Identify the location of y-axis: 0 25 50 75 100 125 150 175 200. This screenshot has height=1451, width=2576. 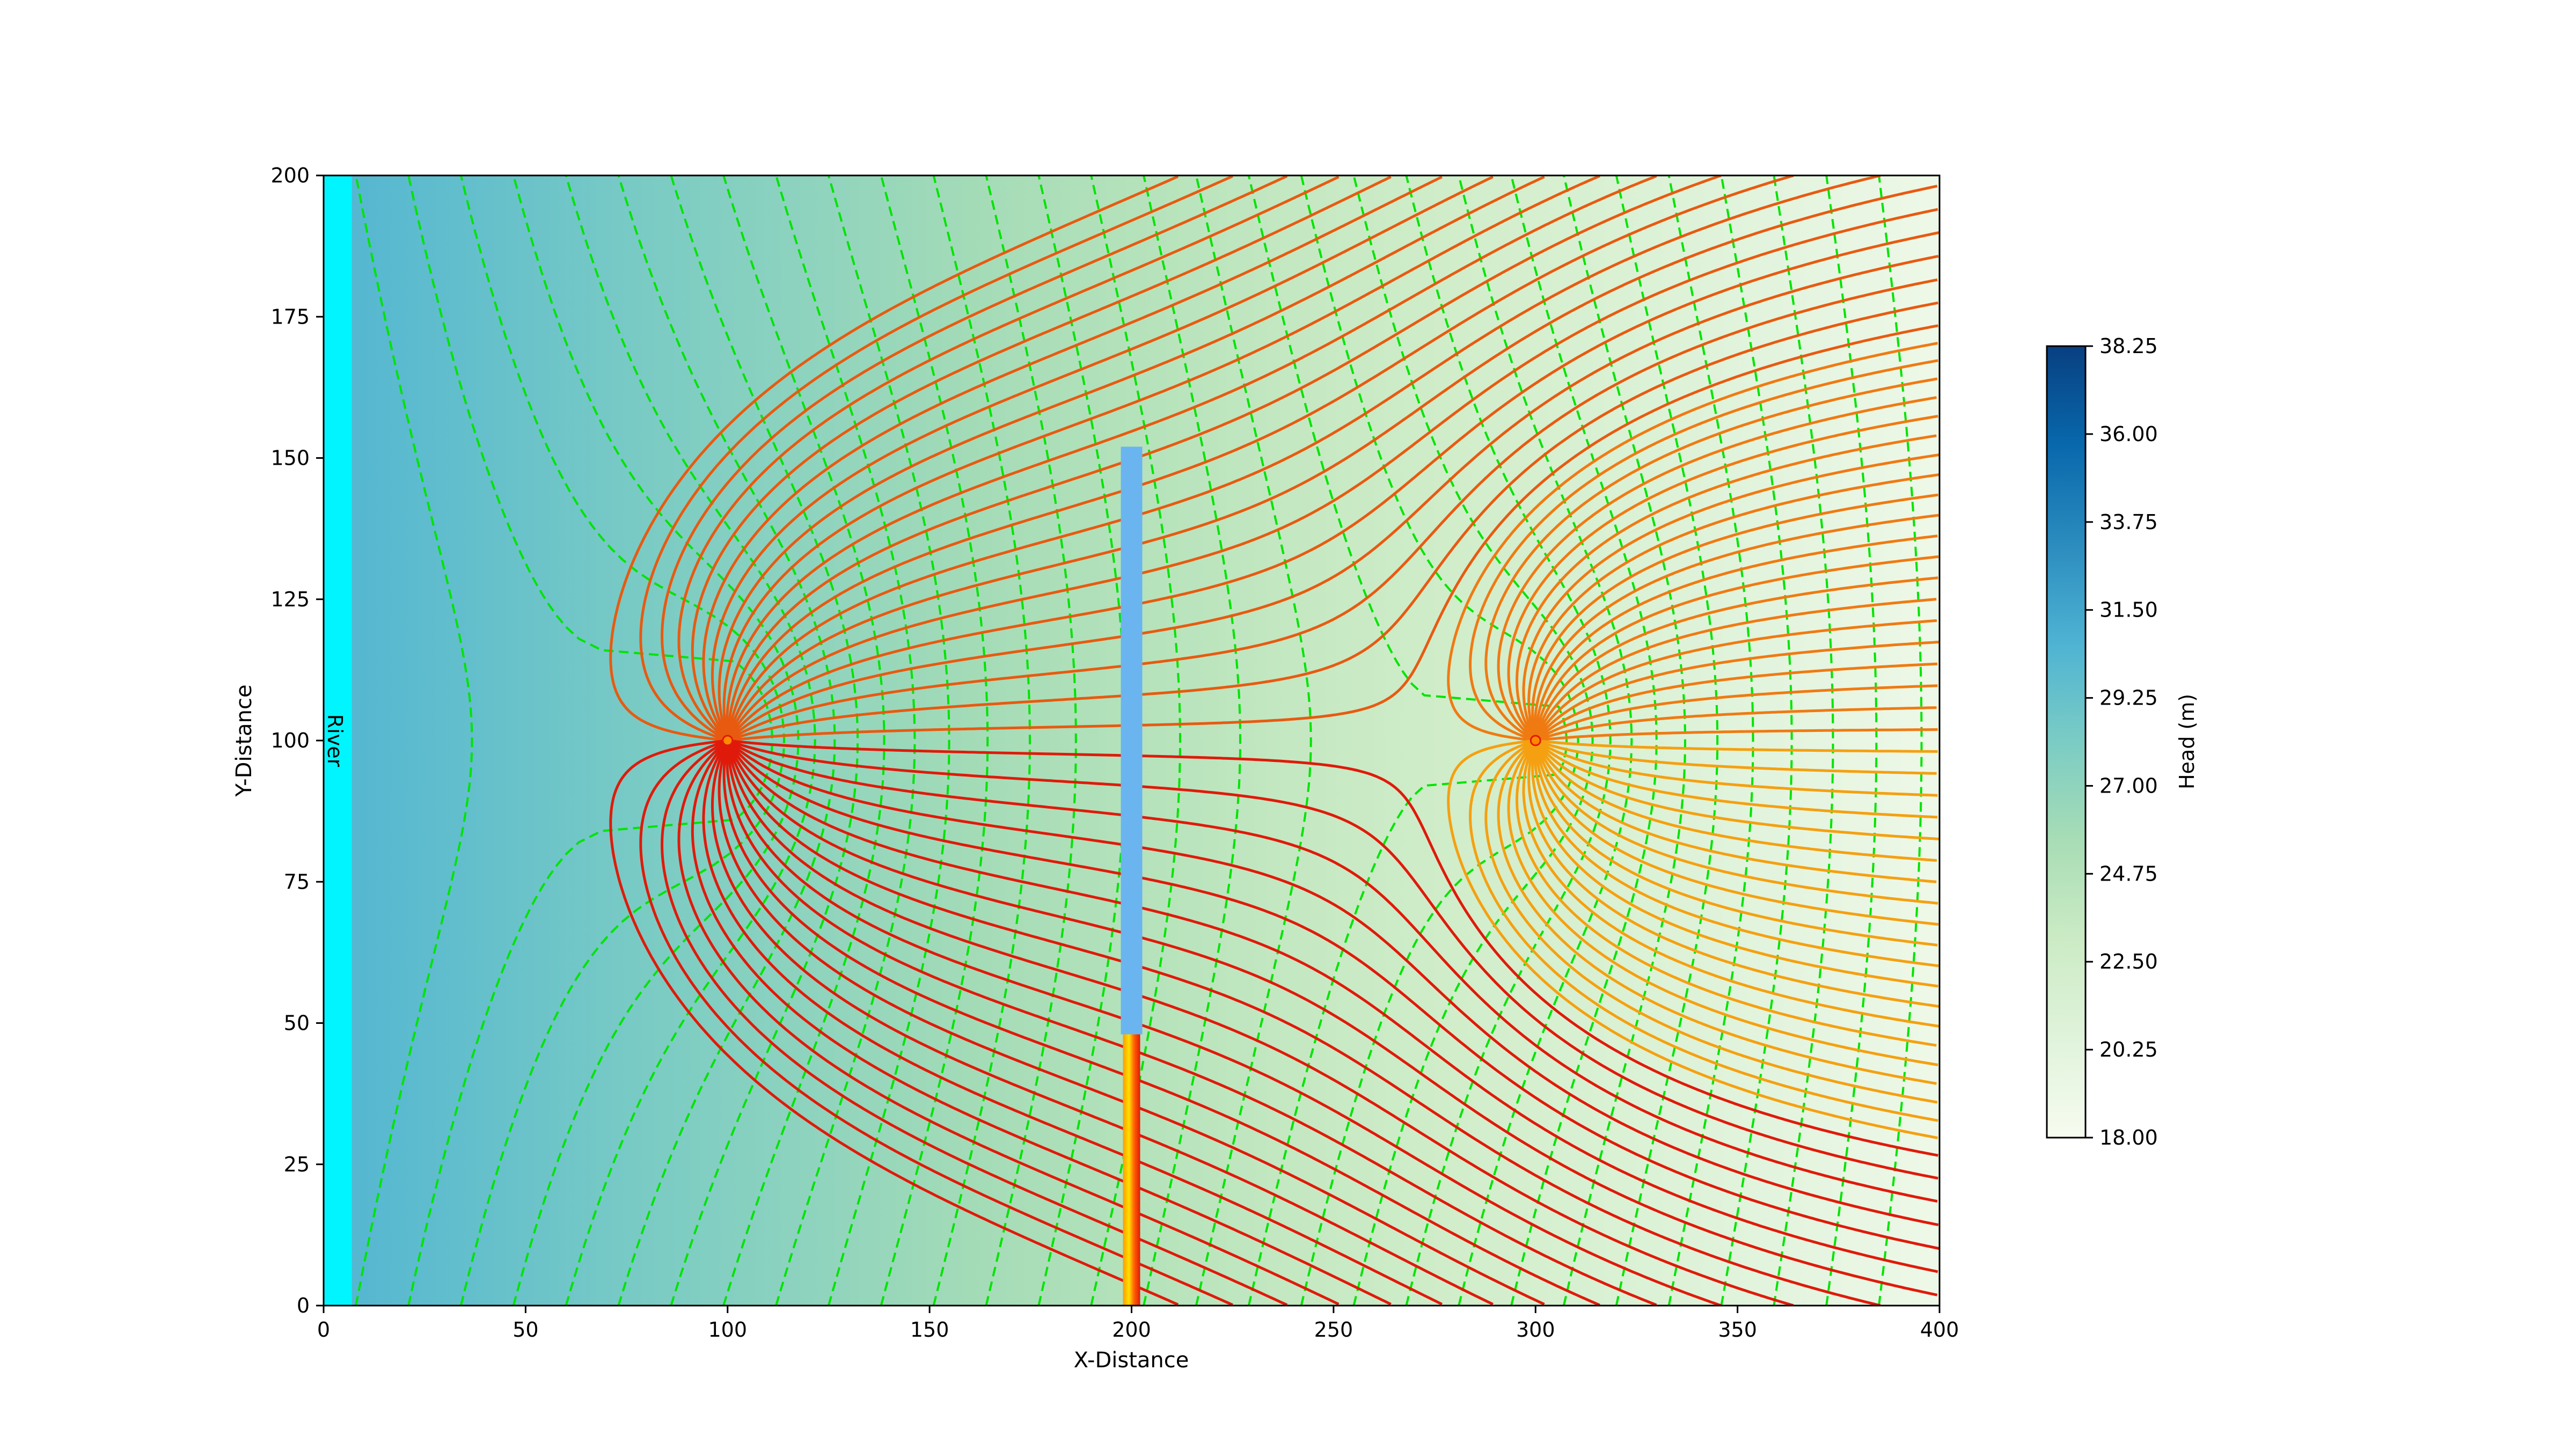
(297, 741).